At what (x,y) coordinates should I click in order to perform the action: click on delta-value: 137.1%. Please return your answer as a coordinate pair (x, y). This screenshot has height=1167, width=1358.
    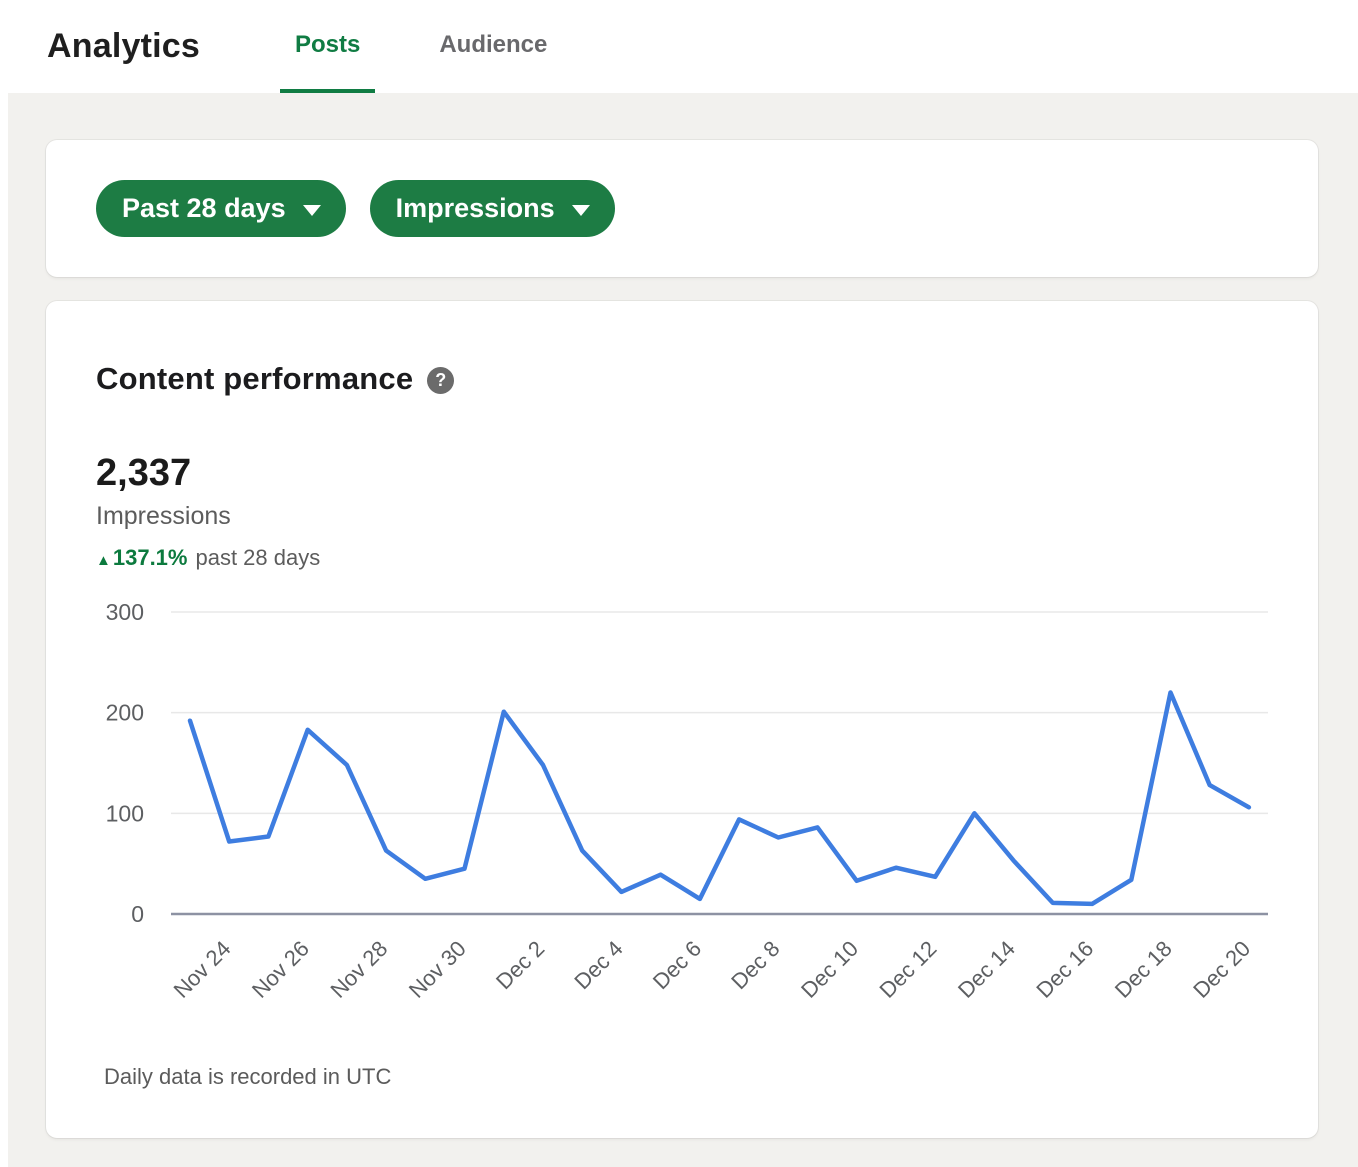
    Looking at the image, I should click on (150, 557).